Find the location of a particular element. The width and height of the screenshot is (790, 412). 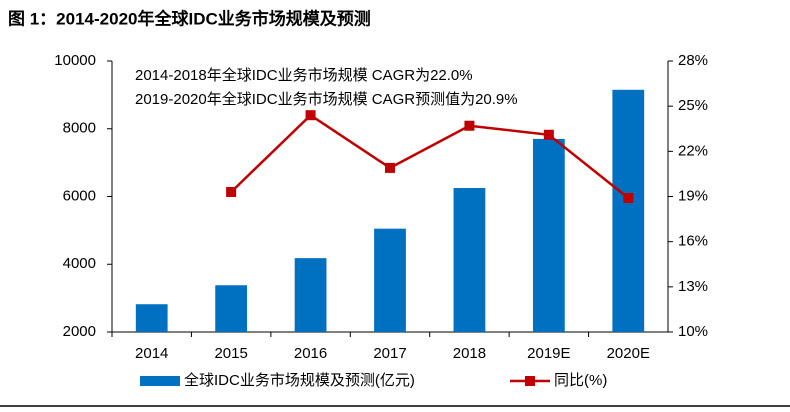

x-tick-label: 2017 is located at coordinates (389, 353).